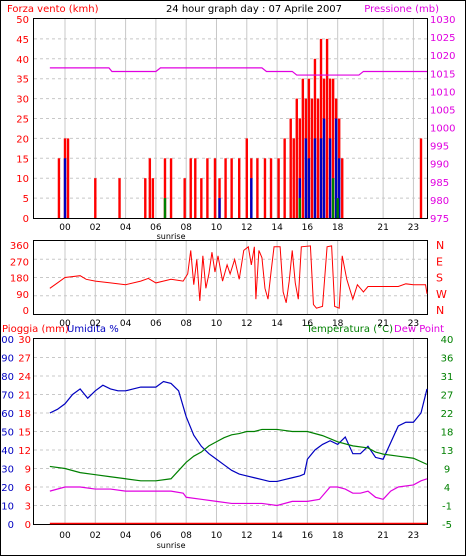 Image resolution: width=466 pixels, height=556 pixels. What do you see at coordinates (442, 92) in the screenshot?
I see `pressure-tick-label: 1010` at bounding box center [442, 92].